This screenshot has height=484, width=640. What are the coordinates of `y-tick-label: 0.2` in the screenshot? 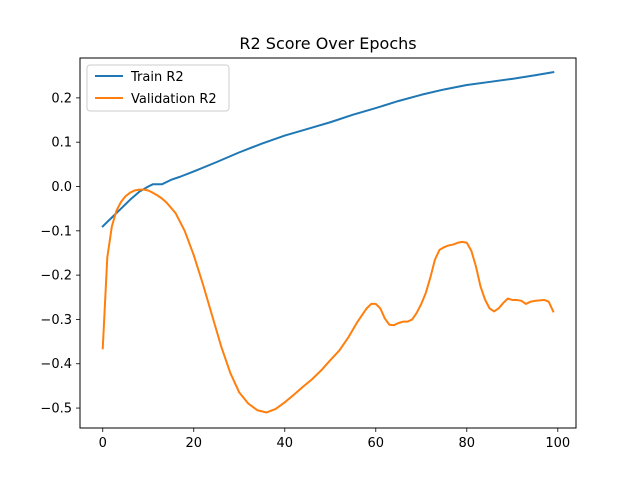 It's located at (61, 98).